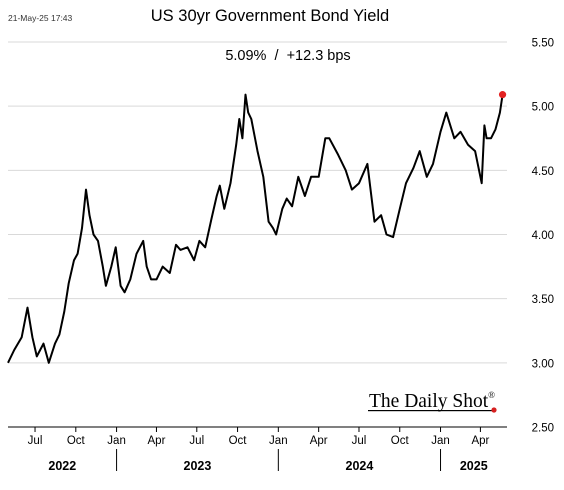 This screenshot has width=564, height=490. Describe the element at coordinates (474, 466) in the screenshot. I see `year-label: 2025` at that location.